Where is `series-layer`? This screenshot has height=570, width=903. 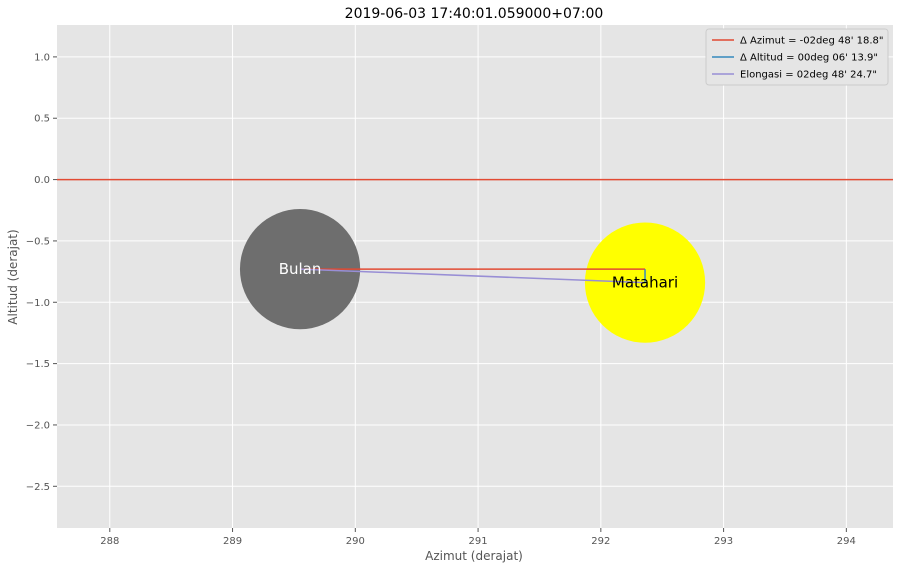
series-layer is located at coordinates (473, 276).